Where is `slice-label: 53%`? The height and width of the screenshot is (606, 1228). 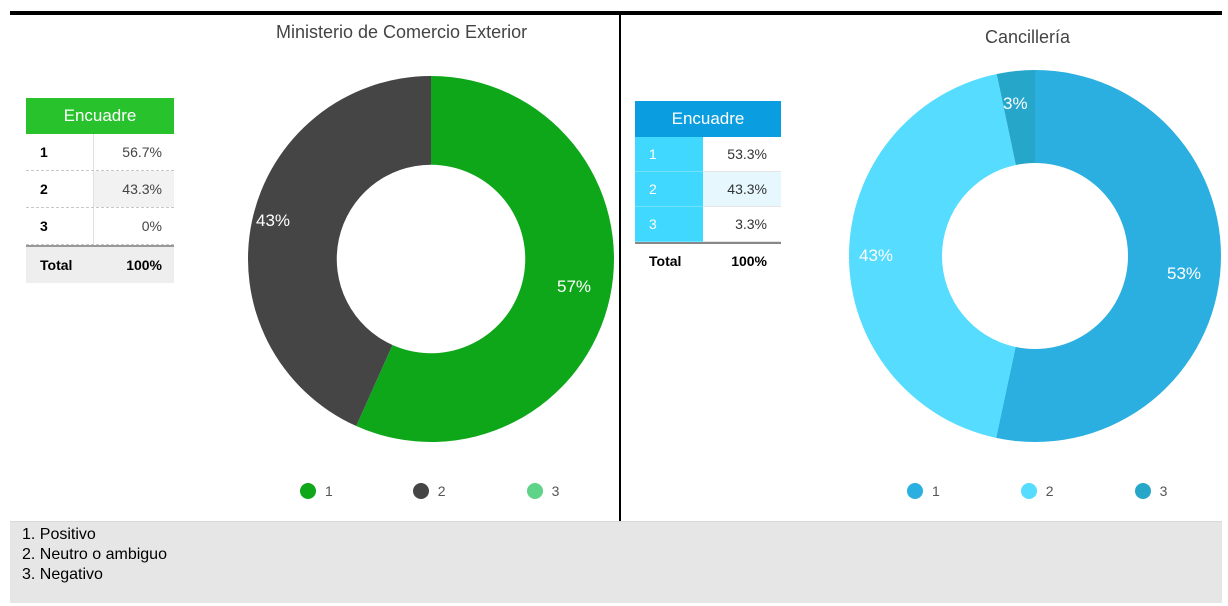
slice-label: 53% is located at coordinates (1184, 273).